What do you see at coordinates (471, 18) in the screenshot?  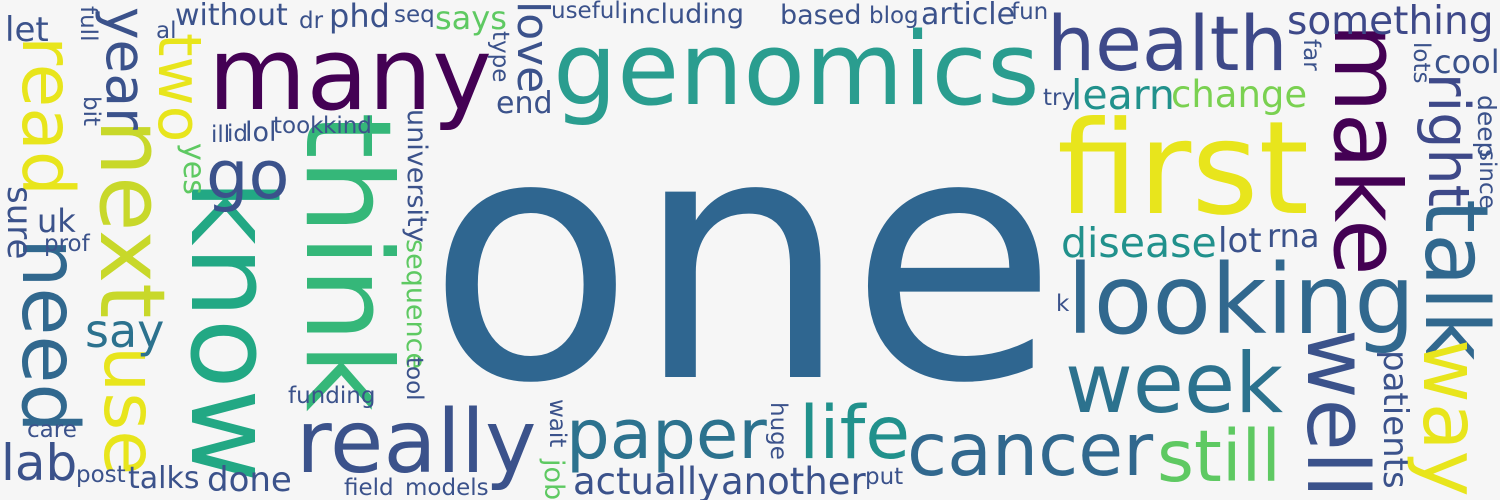 I see `cloud-word: says` at bounding box center [471, 18].